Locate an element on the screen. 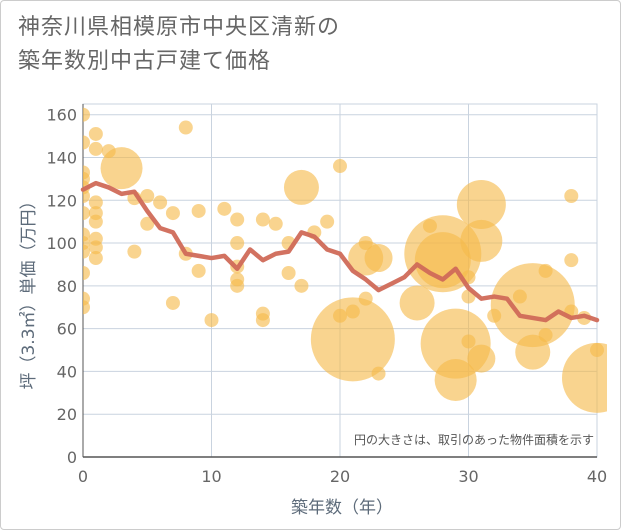  chart-title: 神奈川県相模原市中央区清新の 築年数別中古戸建て価格 is located at coordinates (179, 45).